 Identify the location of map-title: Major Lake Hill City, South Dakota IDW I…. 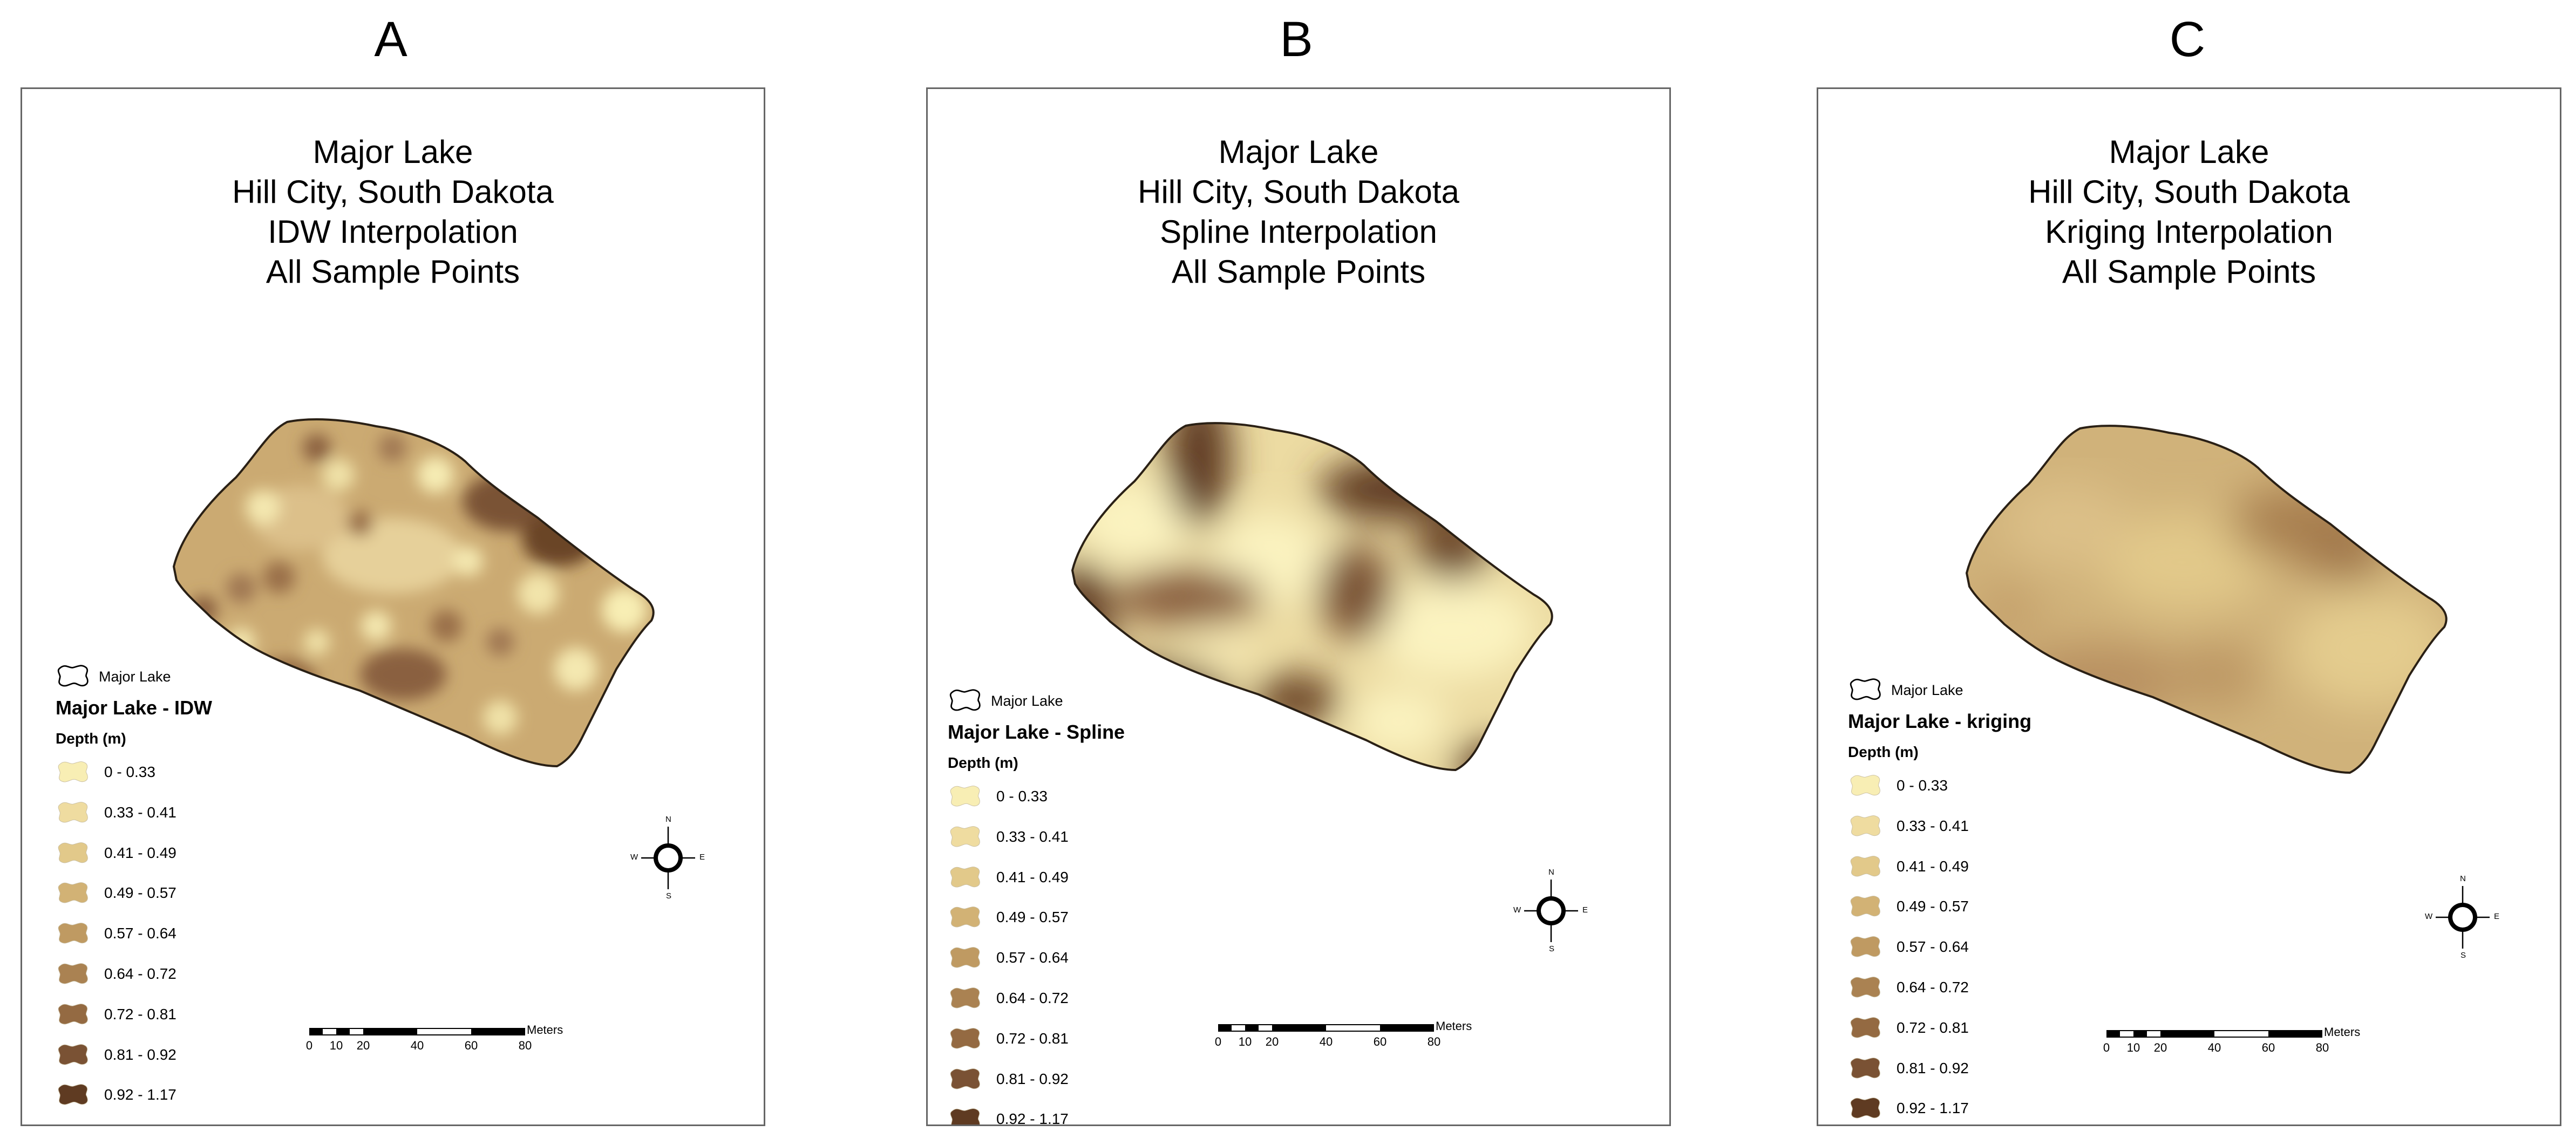
(393, 212).